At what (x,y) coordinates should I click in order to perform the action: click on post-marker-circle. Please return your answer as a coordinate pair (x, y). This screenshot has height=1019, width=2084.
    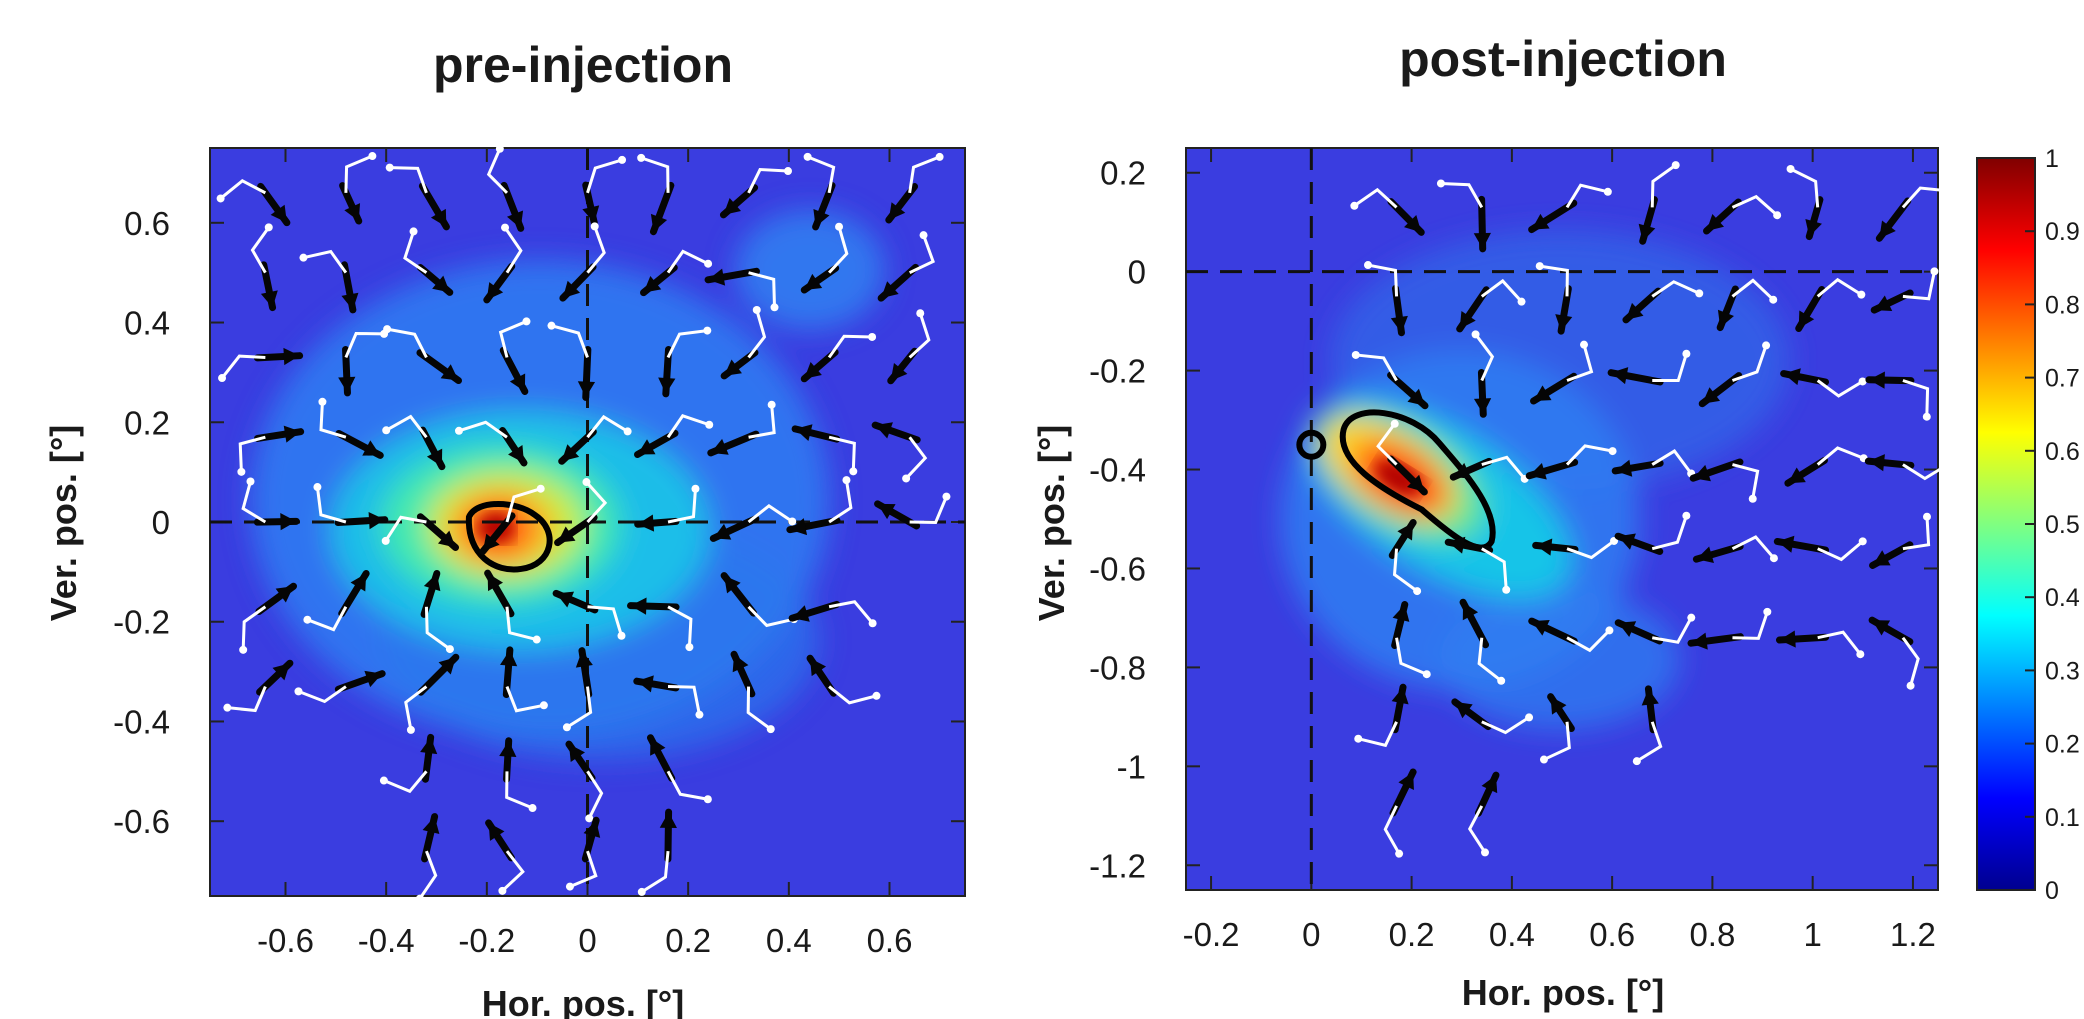
    Looking at the image, I should click on (1311, 444).